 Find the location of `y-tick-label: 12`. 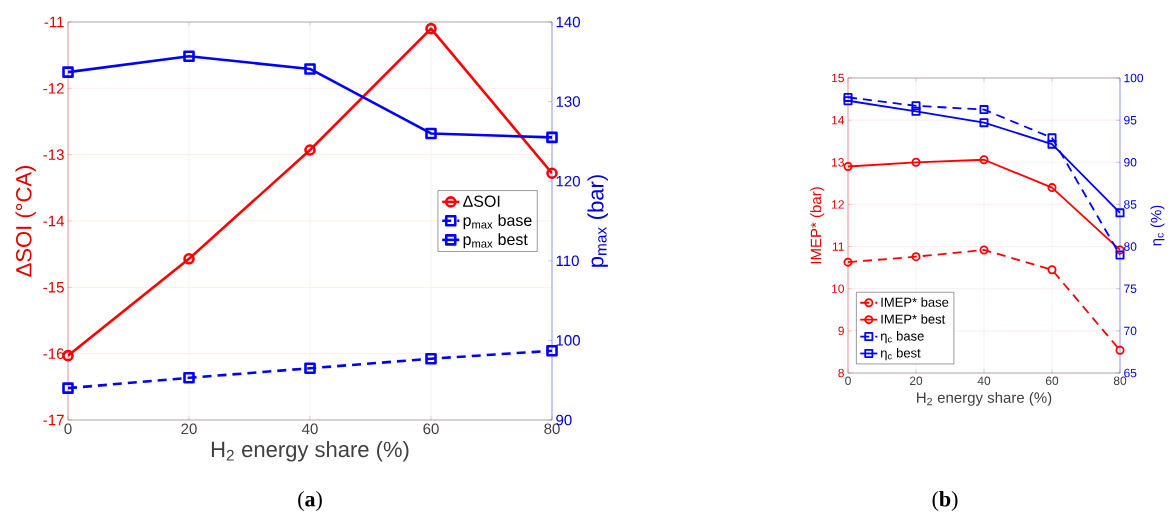

y-tick-label: 12 is located at coordinates (838, 204).